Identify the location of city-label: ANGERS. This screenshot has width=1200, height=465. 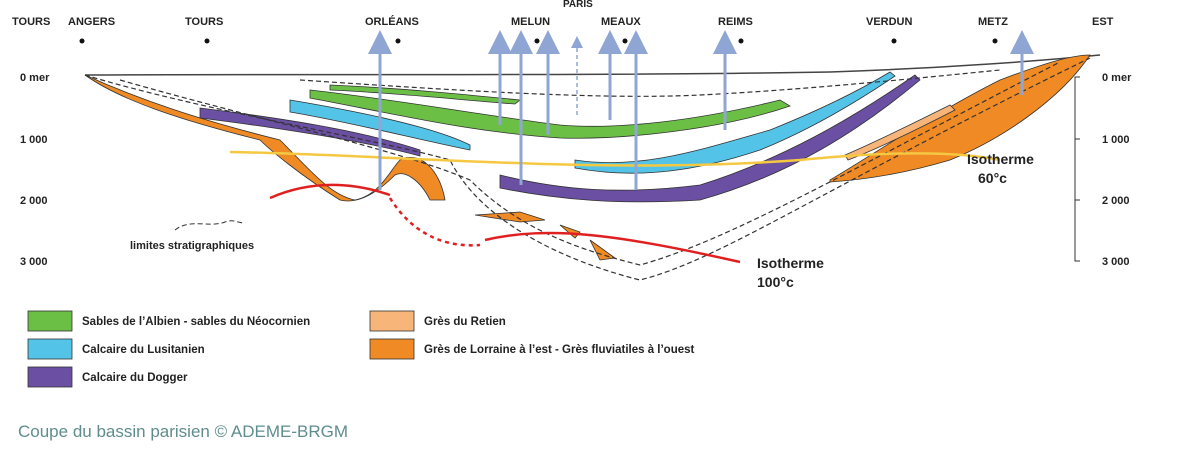
(91, 22).